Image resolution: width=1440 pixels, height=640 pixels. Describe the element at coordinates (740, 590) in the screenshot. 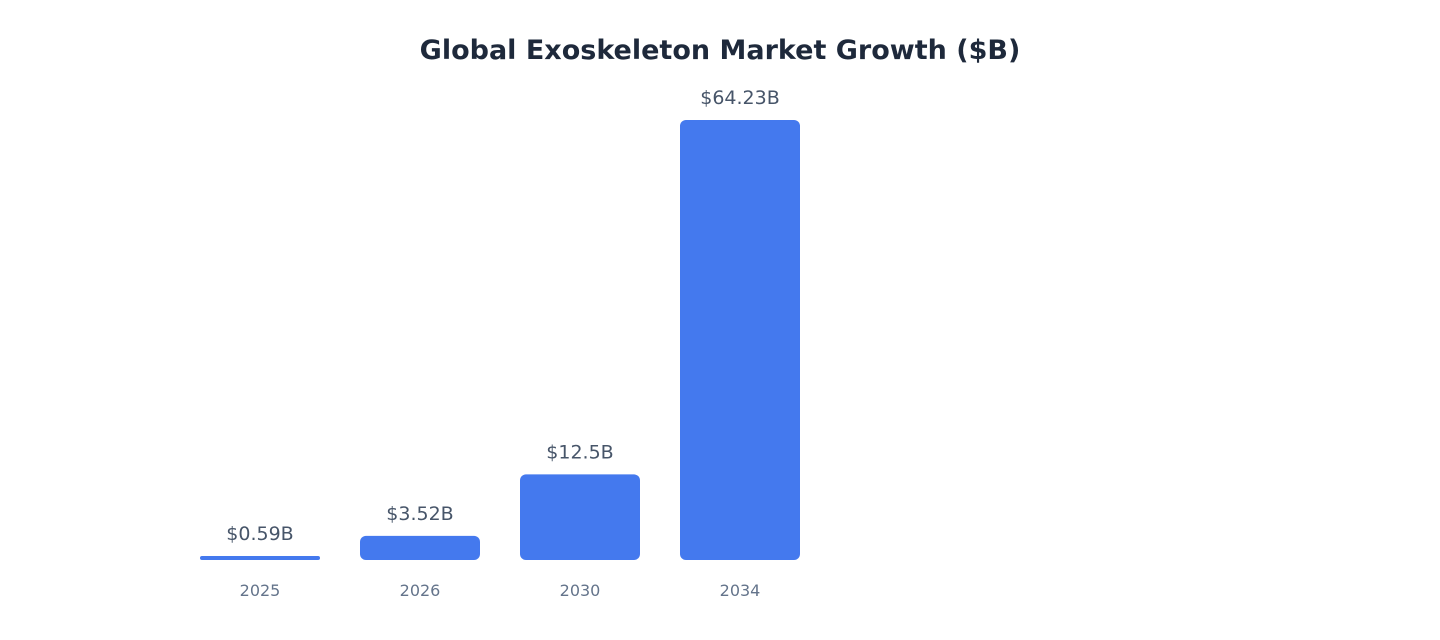

I see `x-tick-label-2034: 2034` at that location.